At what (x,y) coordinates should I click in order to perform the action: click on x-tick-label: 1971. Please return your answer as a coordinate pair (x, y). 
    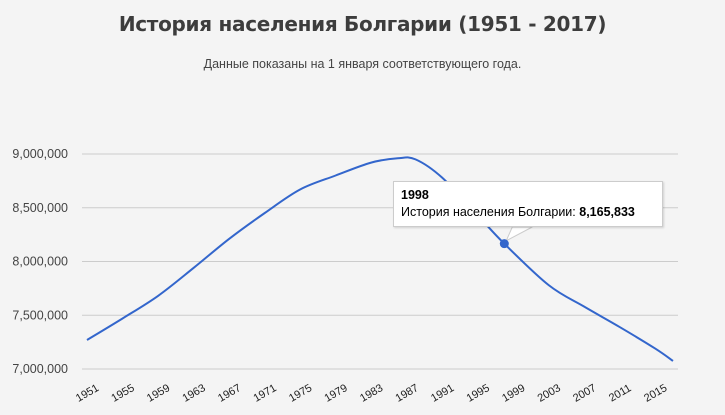
    Looking at the image, I should click on (264, 393).